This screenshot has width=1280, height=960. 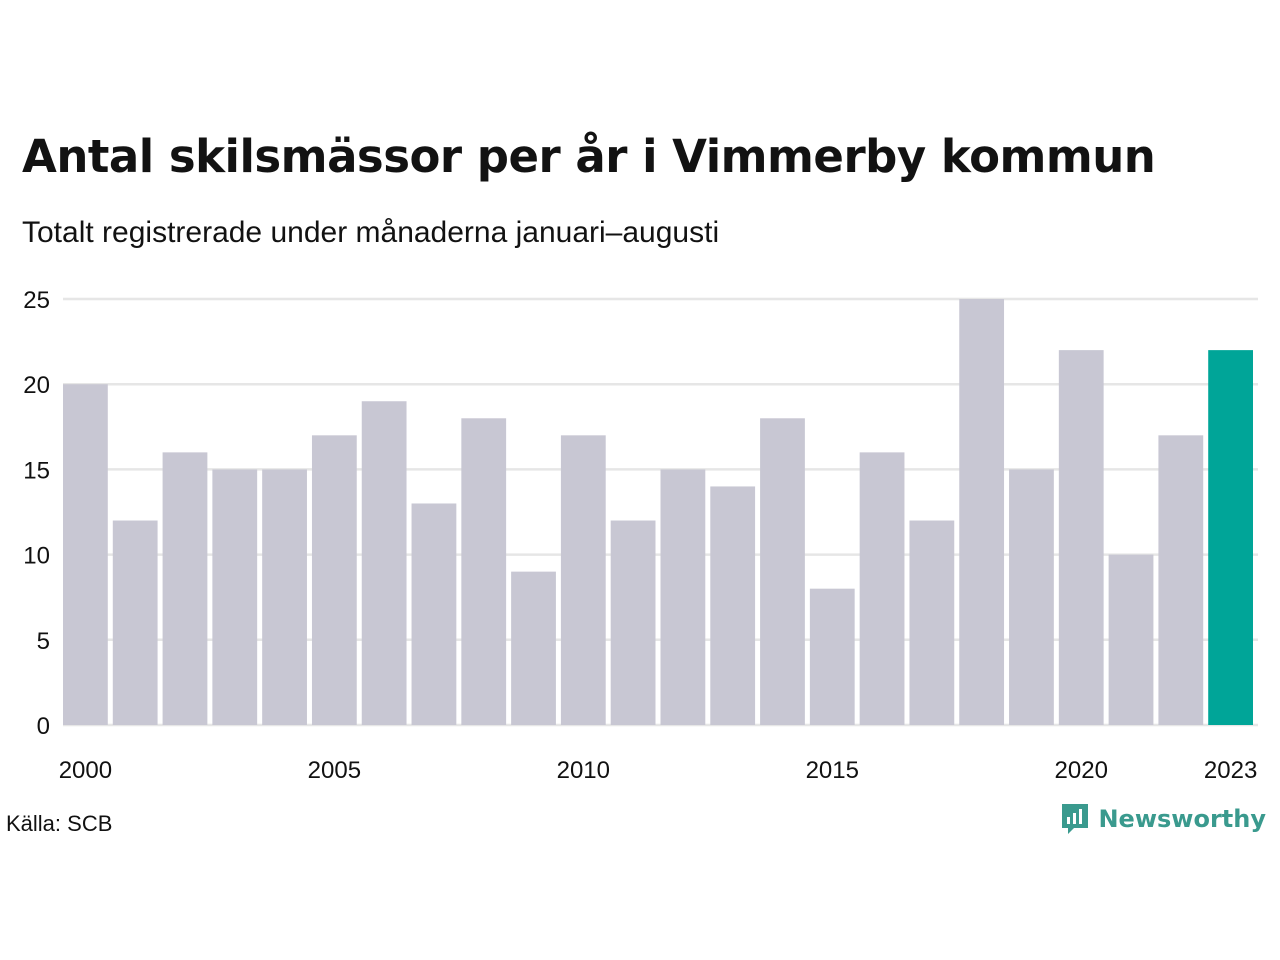 What do you see at coordinates (334, 580) in the screenshot?
I see `bar-2005` at bounding box center [334, 580].